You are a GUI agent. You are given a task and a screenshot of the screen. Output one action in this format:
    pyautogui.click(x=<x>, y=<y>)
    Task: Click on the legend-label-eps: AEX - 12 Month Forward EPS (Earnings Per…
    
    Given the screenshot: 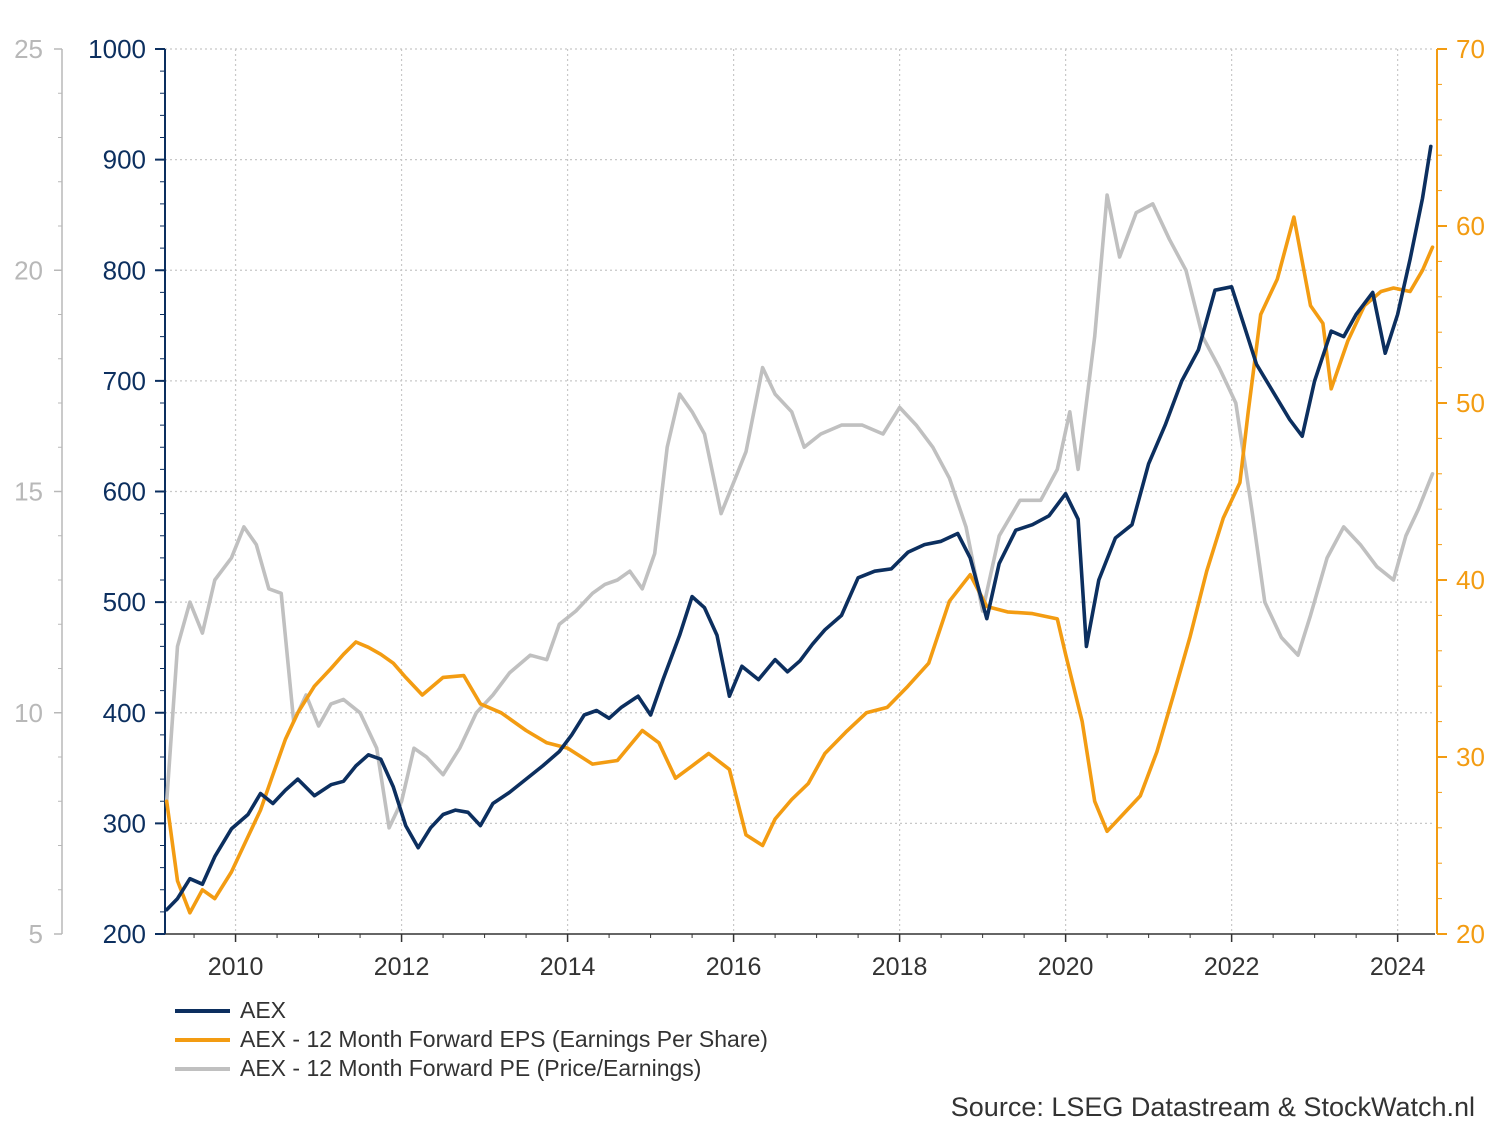 What is the action you would take?
    pyautogui.click(x=504, y=1039)
    